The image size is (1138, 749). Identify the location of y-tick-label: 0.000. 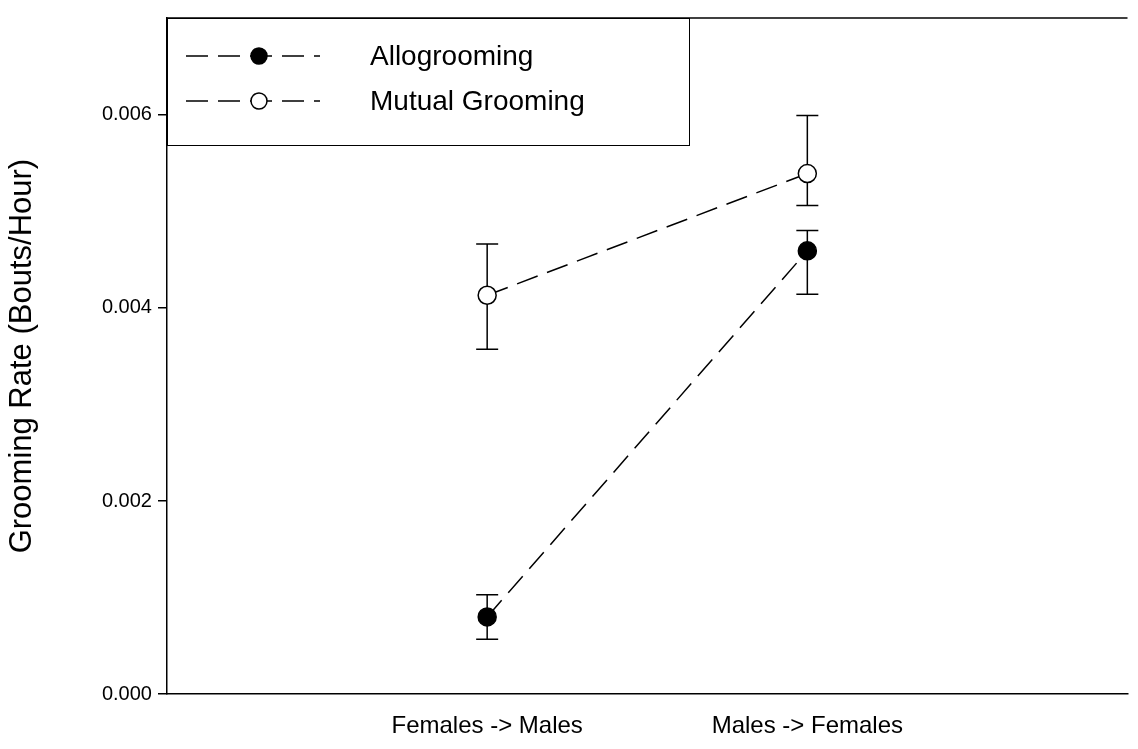
(126, 692).